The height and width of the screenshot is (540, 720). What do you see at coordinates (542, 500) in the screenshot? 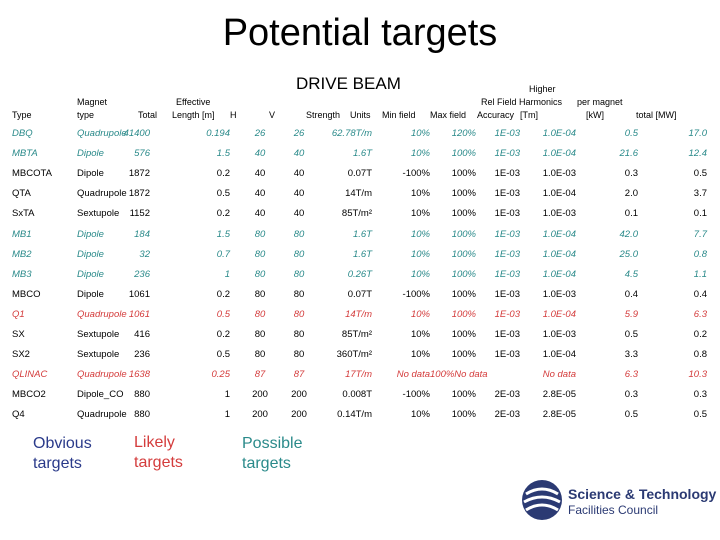
I see `globe-icon` at bounding box center [542, 500].